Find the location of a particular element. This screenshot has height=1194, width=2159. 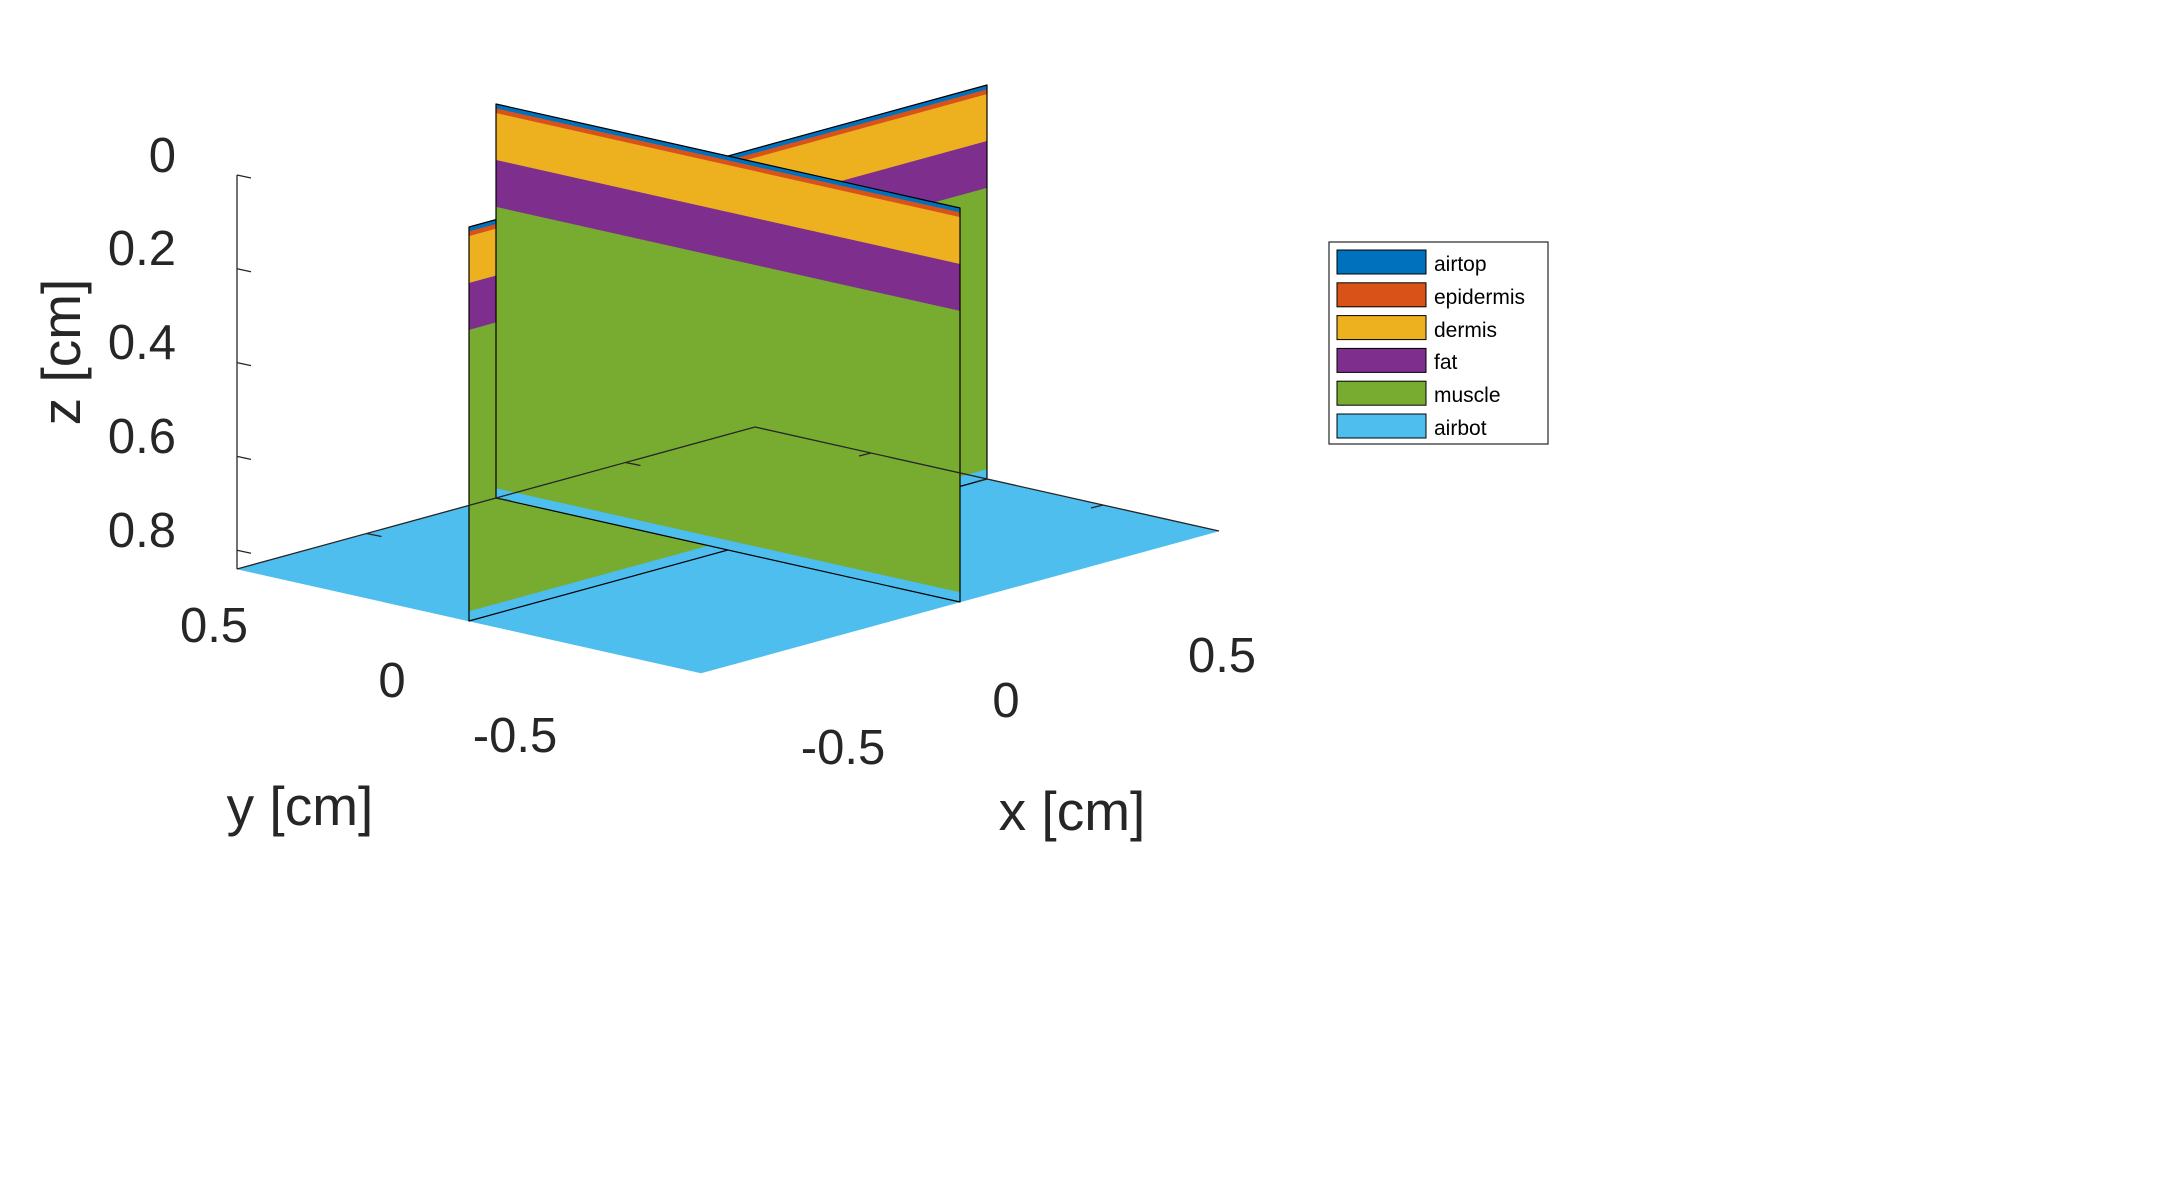

x-tick-label: -0.5 is located at coordinates (843, 748).